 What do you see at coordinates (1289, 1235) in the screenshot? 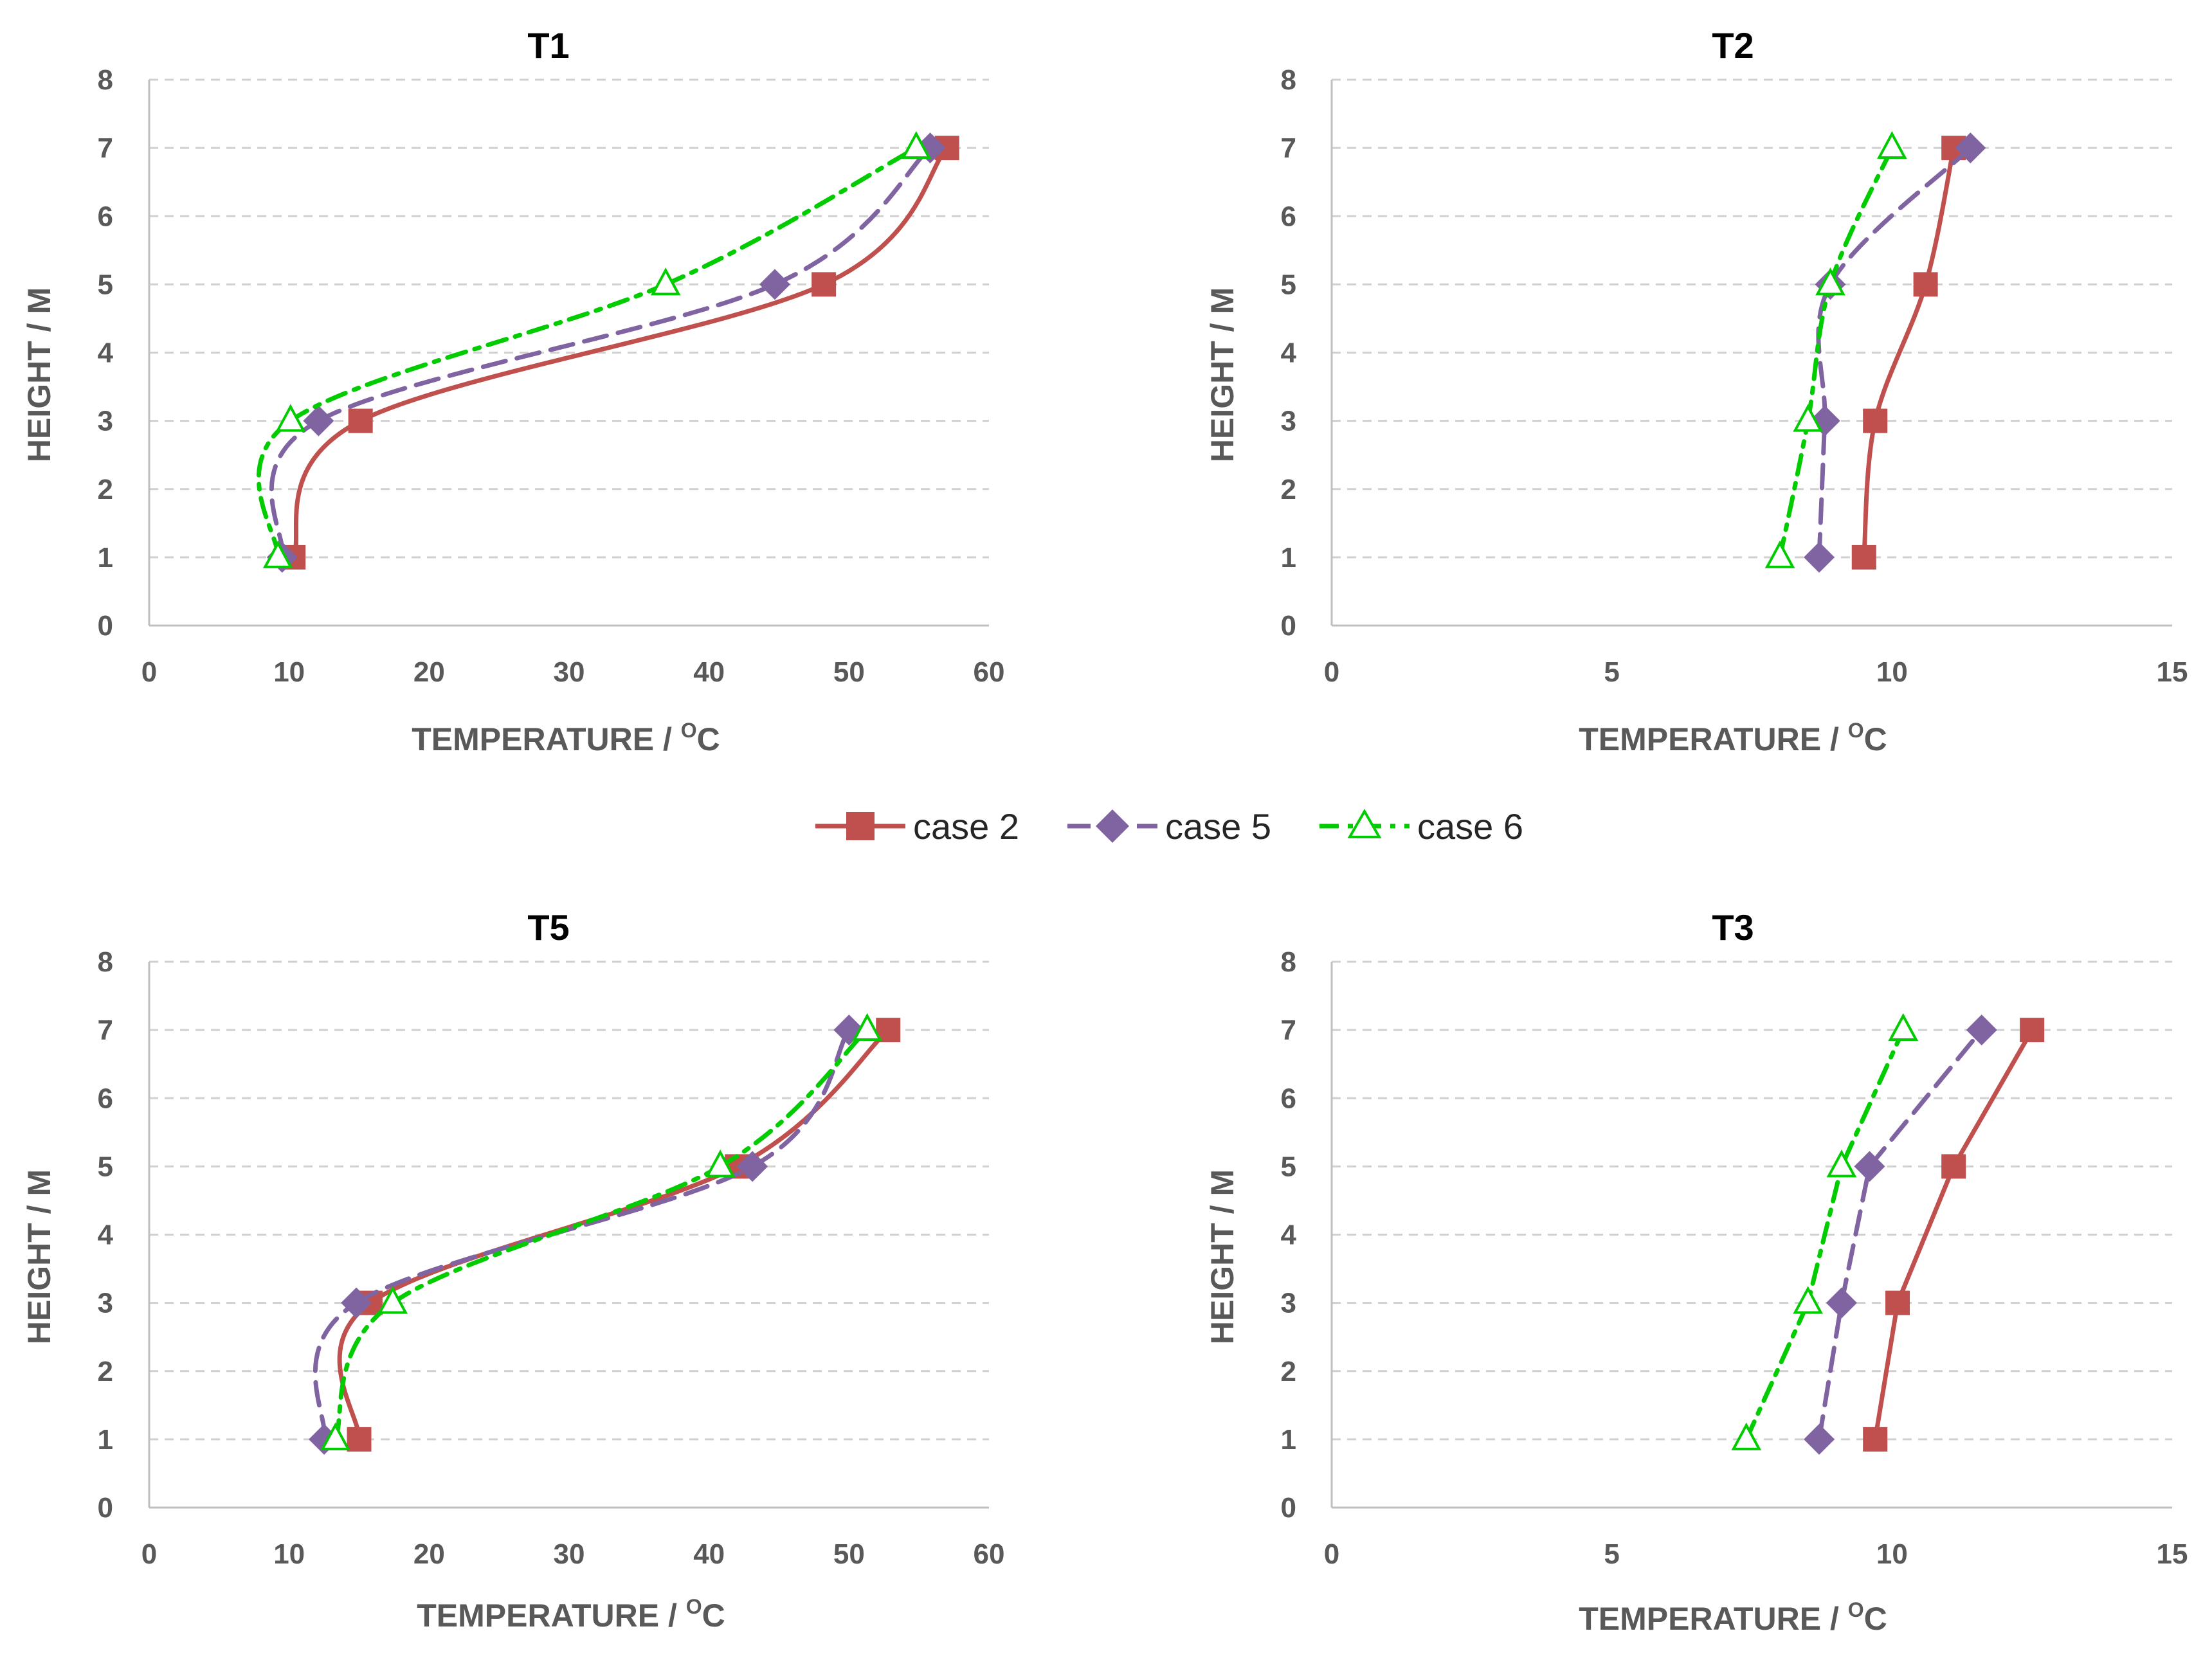
I see `y-tick-labels-t3: 0 1 2 3 4 5 6 7 8` at bounding box center [1289, 1235].